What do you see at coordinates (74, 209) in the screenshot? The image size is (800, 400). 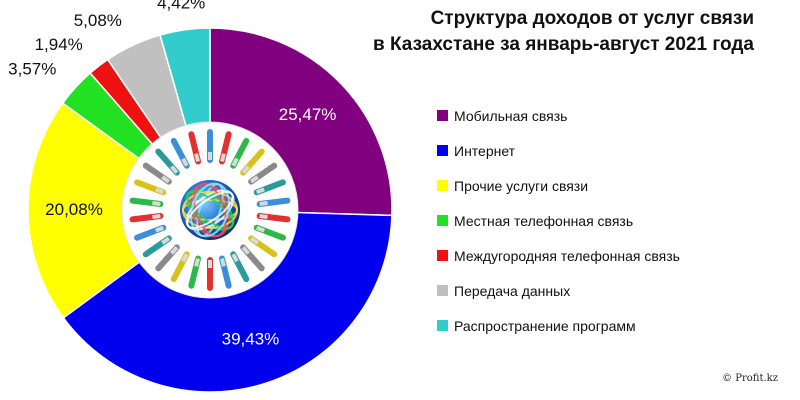 I see `slice-label-2: 20,08%` at bounding box center [74, 209].